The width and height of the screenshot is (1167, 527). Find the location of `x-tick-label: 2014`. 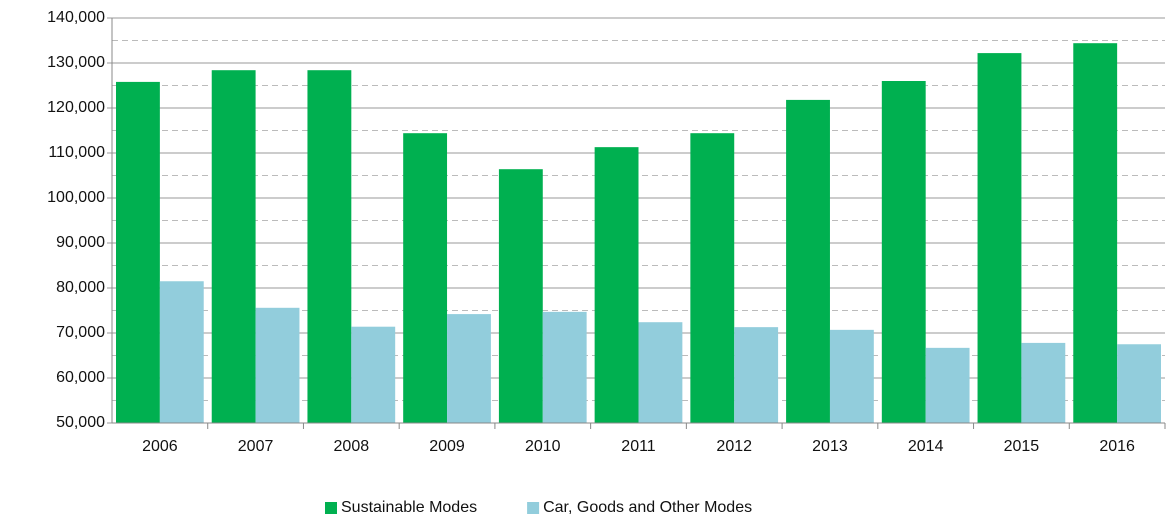

x-tick-label: 2014 is located at coordinates (926, 446).